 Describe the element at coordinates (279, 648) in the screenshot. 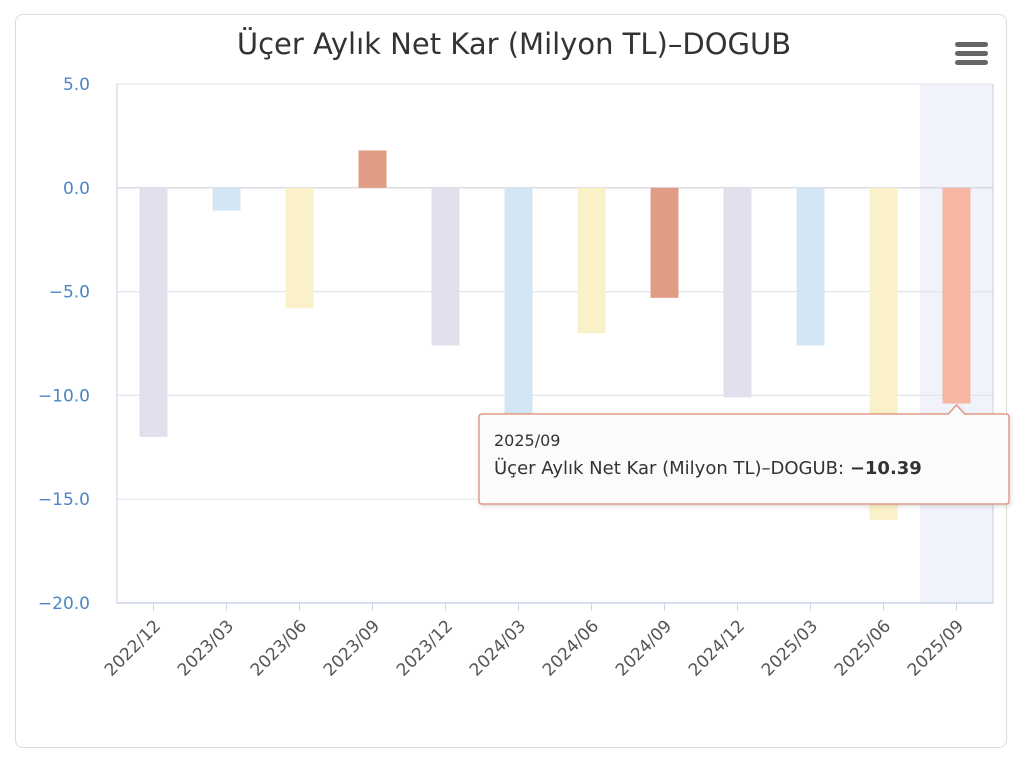

I see `x-tick-label: 2023/06` at that location.